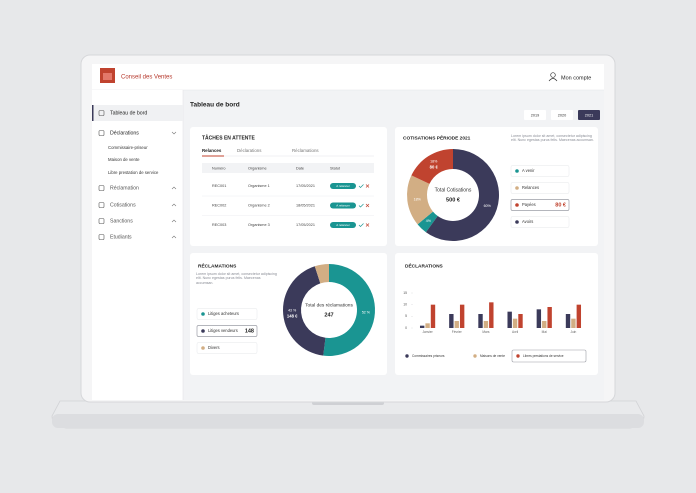 This screenshot has width=696, height=493. What do you see at coordinates (124, 188) in the screenshot?
I see `menu-item: Réclamation` at bounding box center [124, 188].